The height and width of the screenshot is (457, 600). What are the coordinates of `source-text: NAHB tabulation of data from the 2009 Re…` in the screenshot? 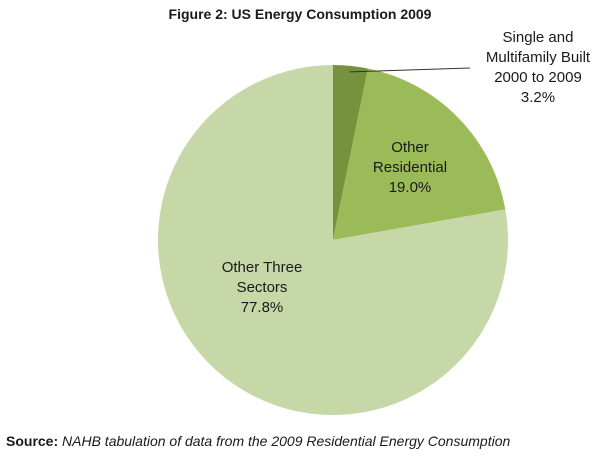 It's located at (286, 441).